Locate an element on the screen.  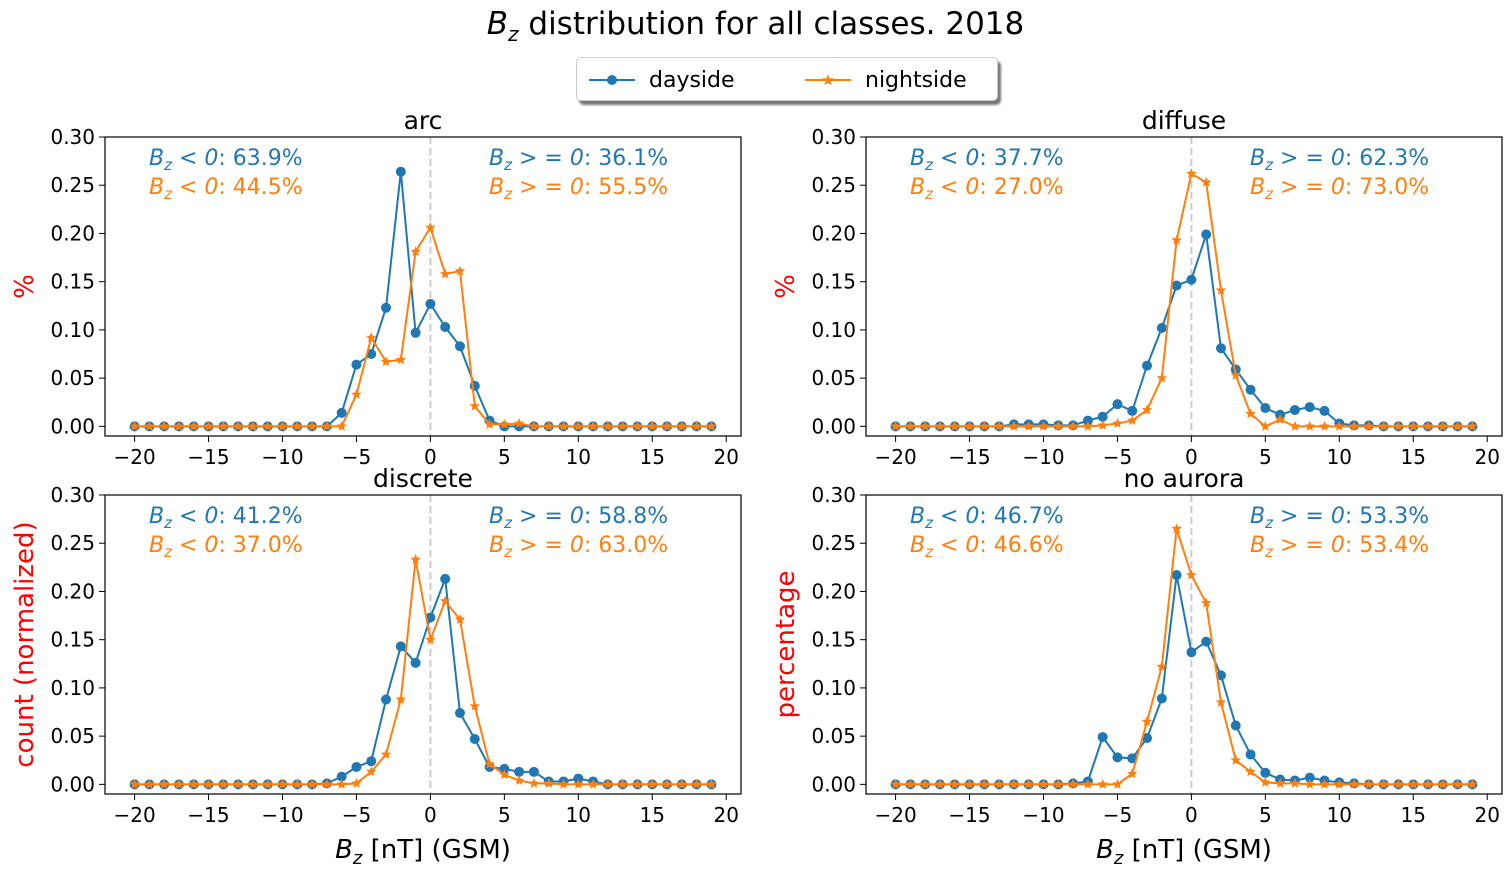
annotation-day-neg: Bz < 0: 63.9% is located at coordinates (226, 160).